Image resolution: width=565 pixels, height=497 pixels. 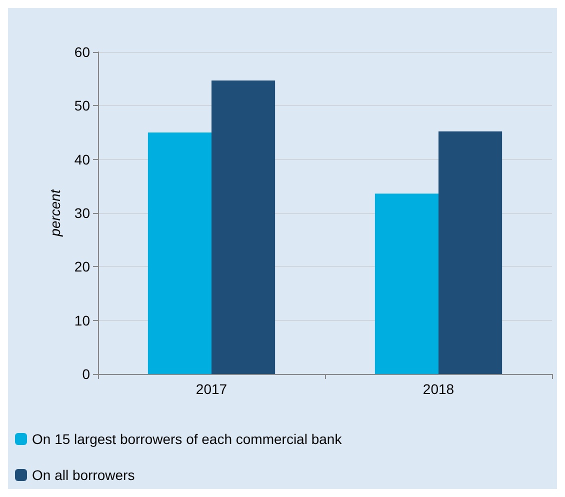 What do you see at coordinates (438, 389) in the screenshot?
I see `x-tick-label: 2018` at bounding box center [438, 389].